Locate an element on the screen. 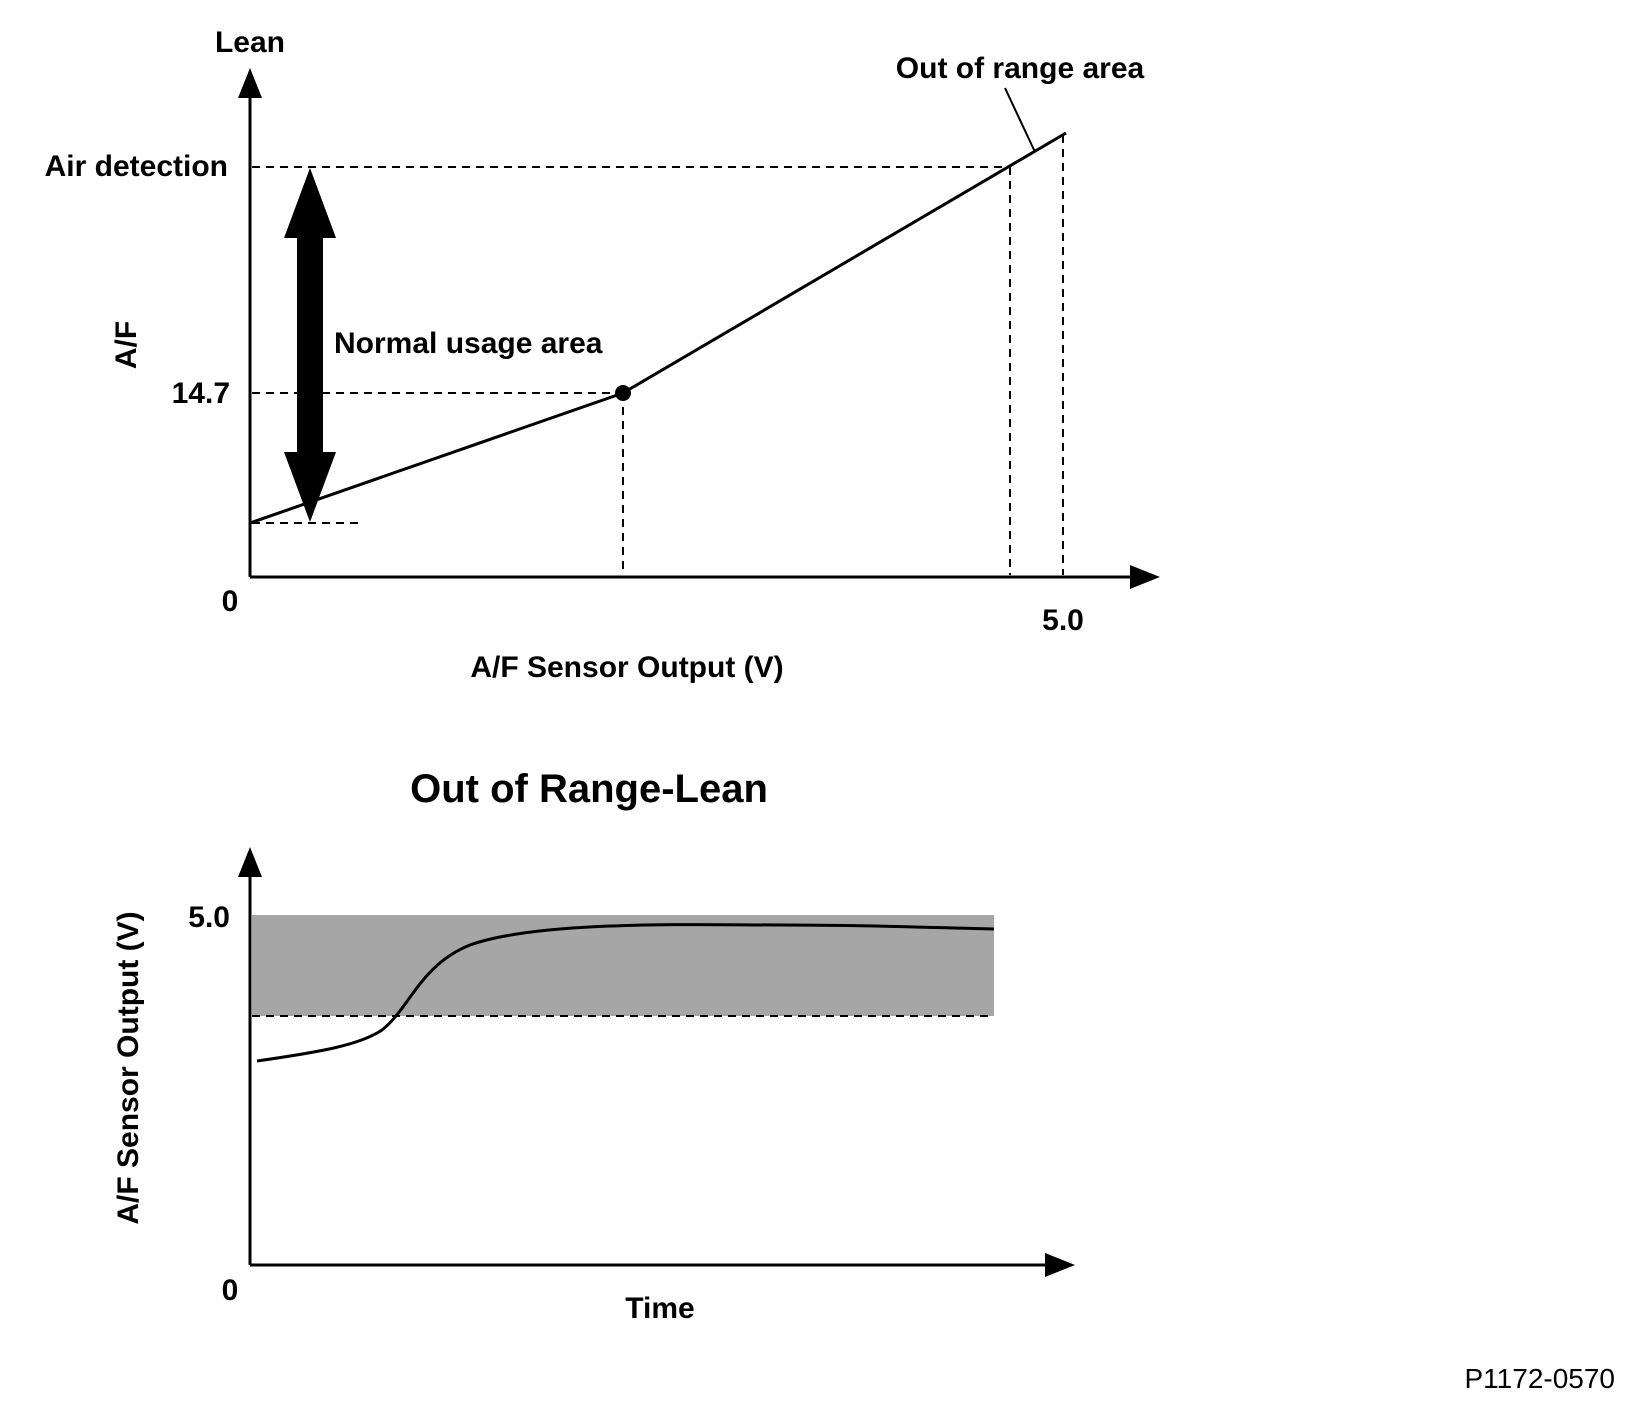  out-of-range-leader is located at coordinates (1020, 120).